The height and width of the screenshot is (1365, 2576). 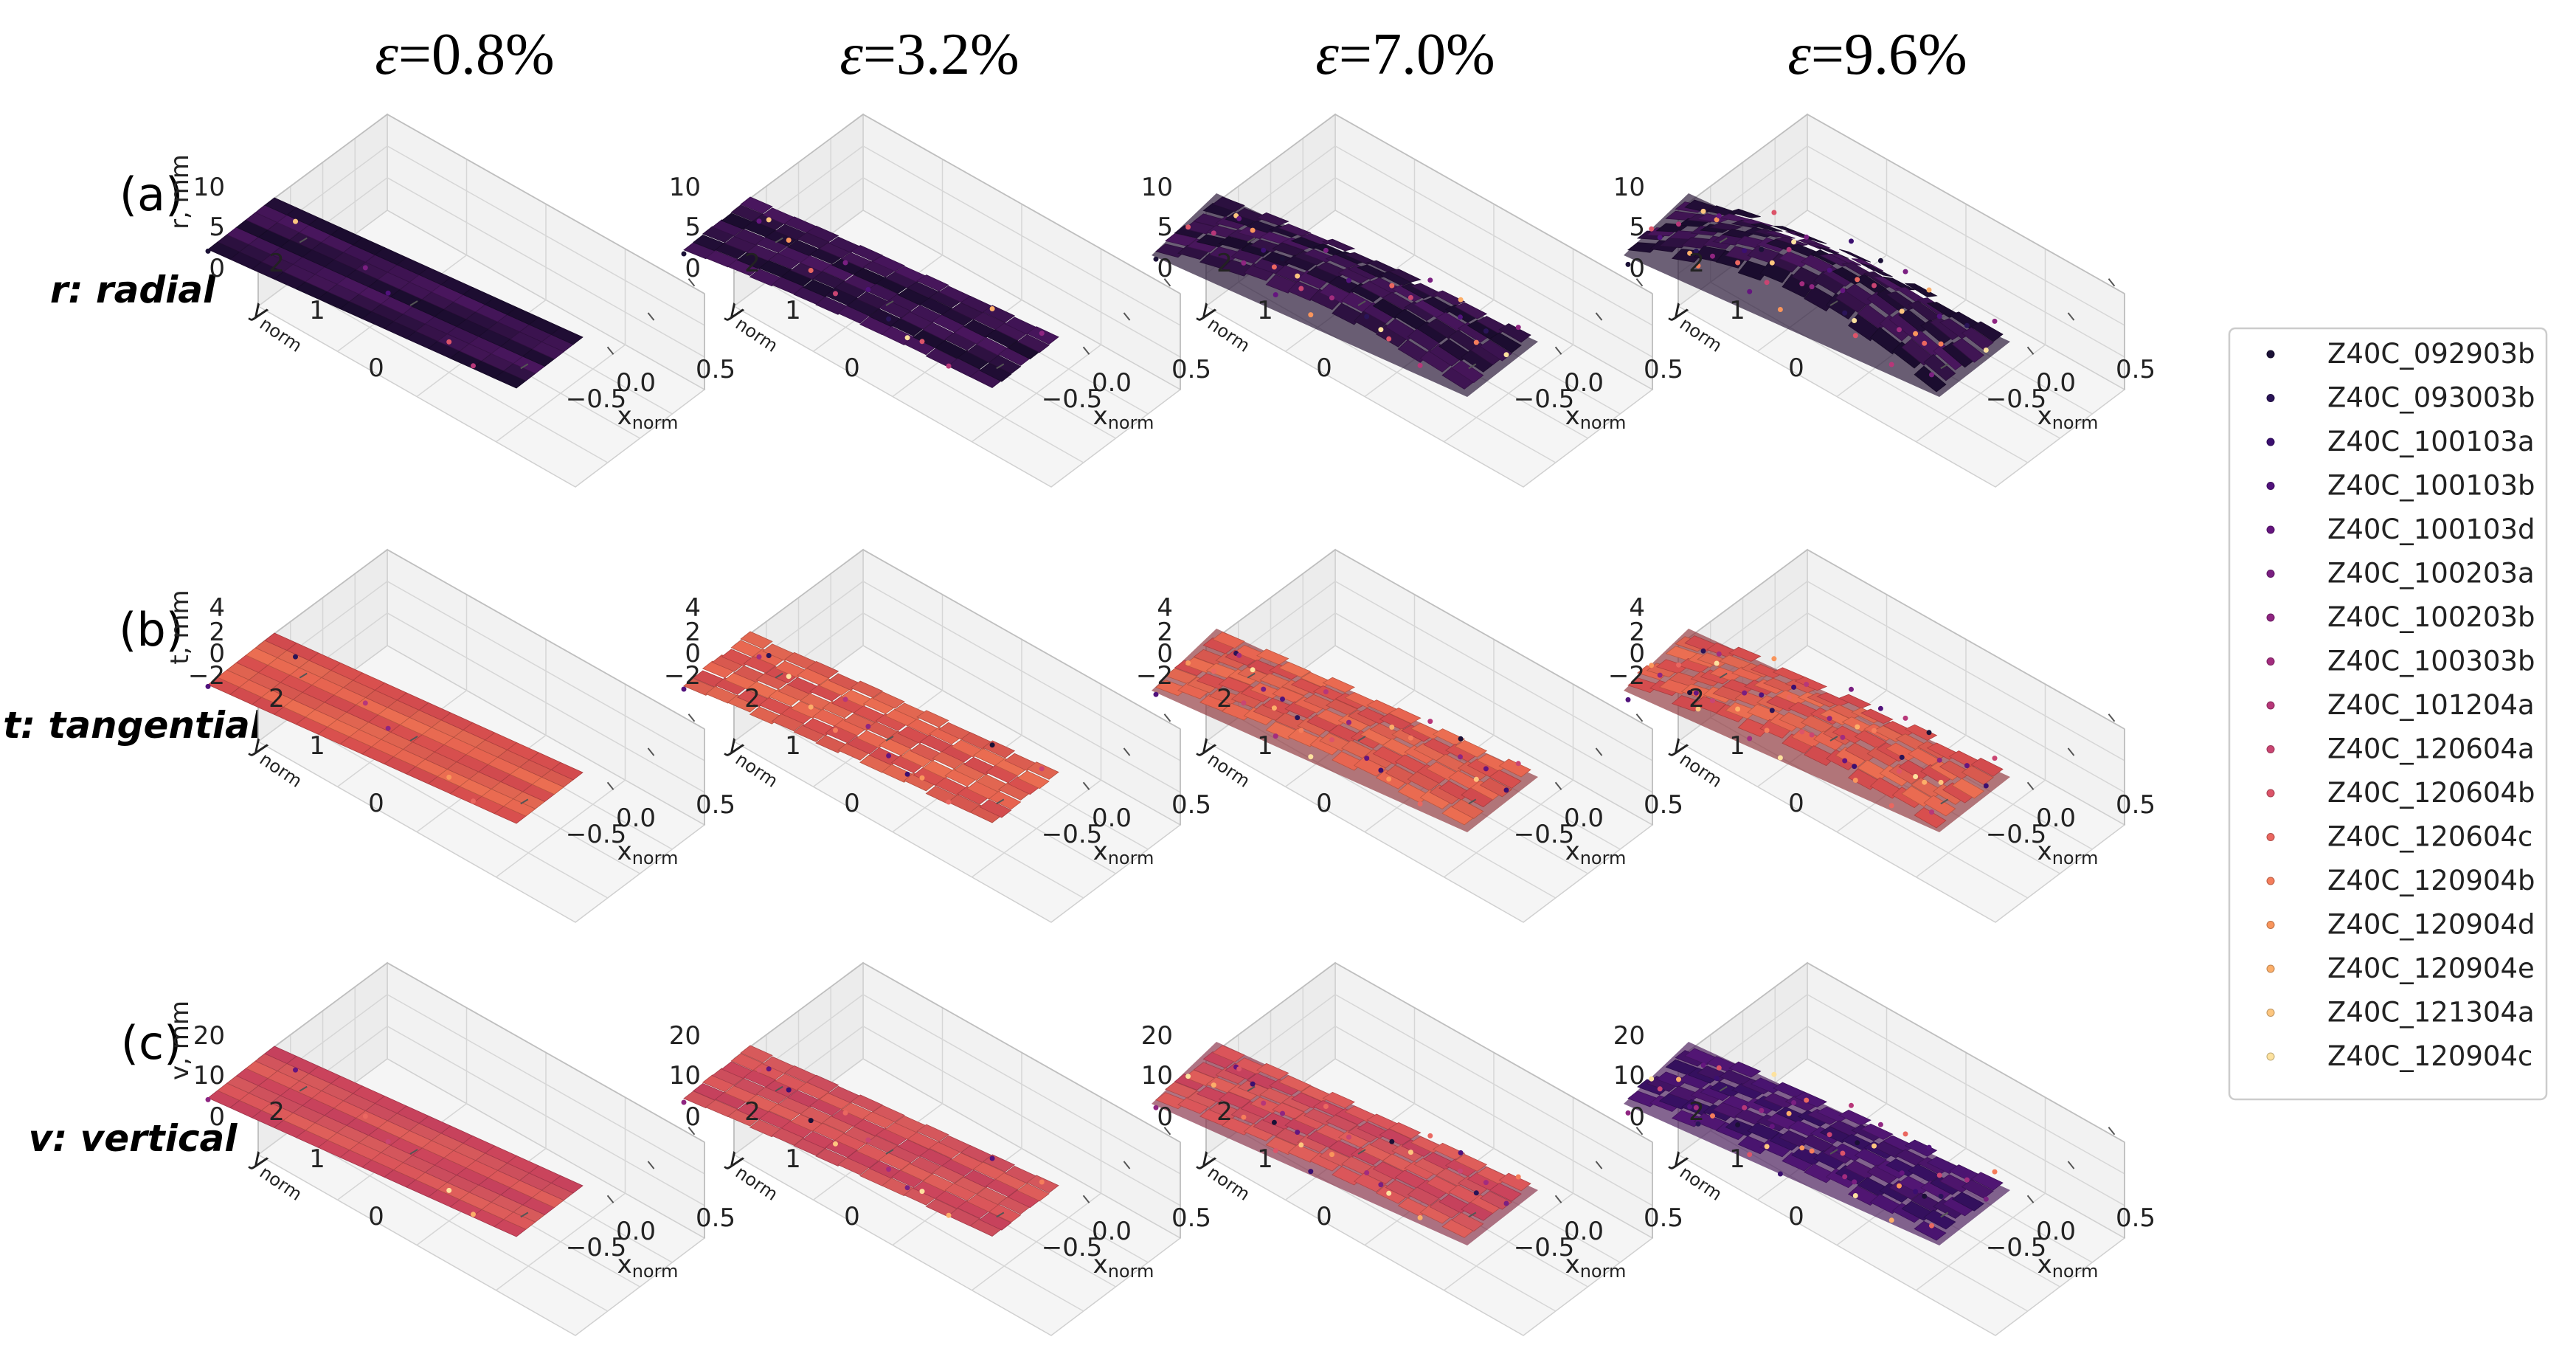 What do you see at coordinates (2431, 1013) in the screenshot?
I see `legend-label: Z40C_121304a` at bounding box center [2431, 1013].